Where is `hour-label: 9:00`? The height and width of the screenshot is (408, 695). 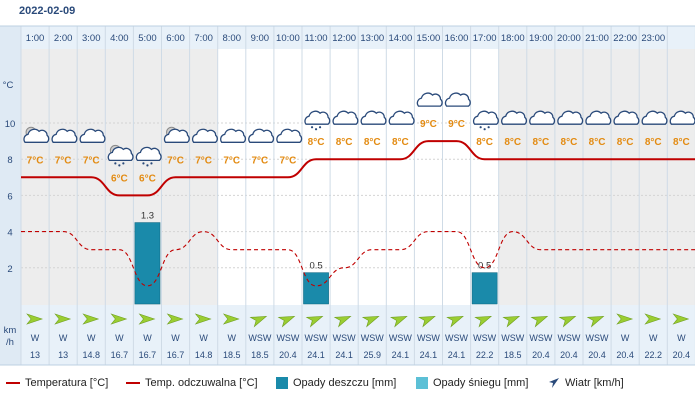 hour-label: 9:00 is located at coordinates (260, 38).